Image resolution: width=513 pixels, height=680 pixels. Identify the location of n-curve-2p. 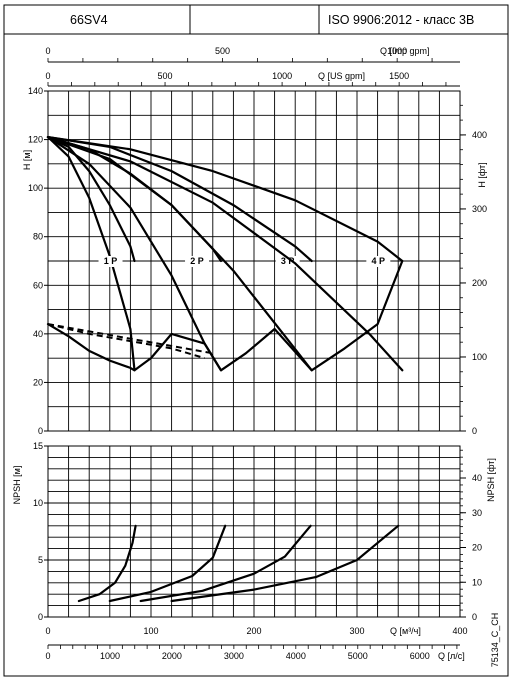
(167, 563).